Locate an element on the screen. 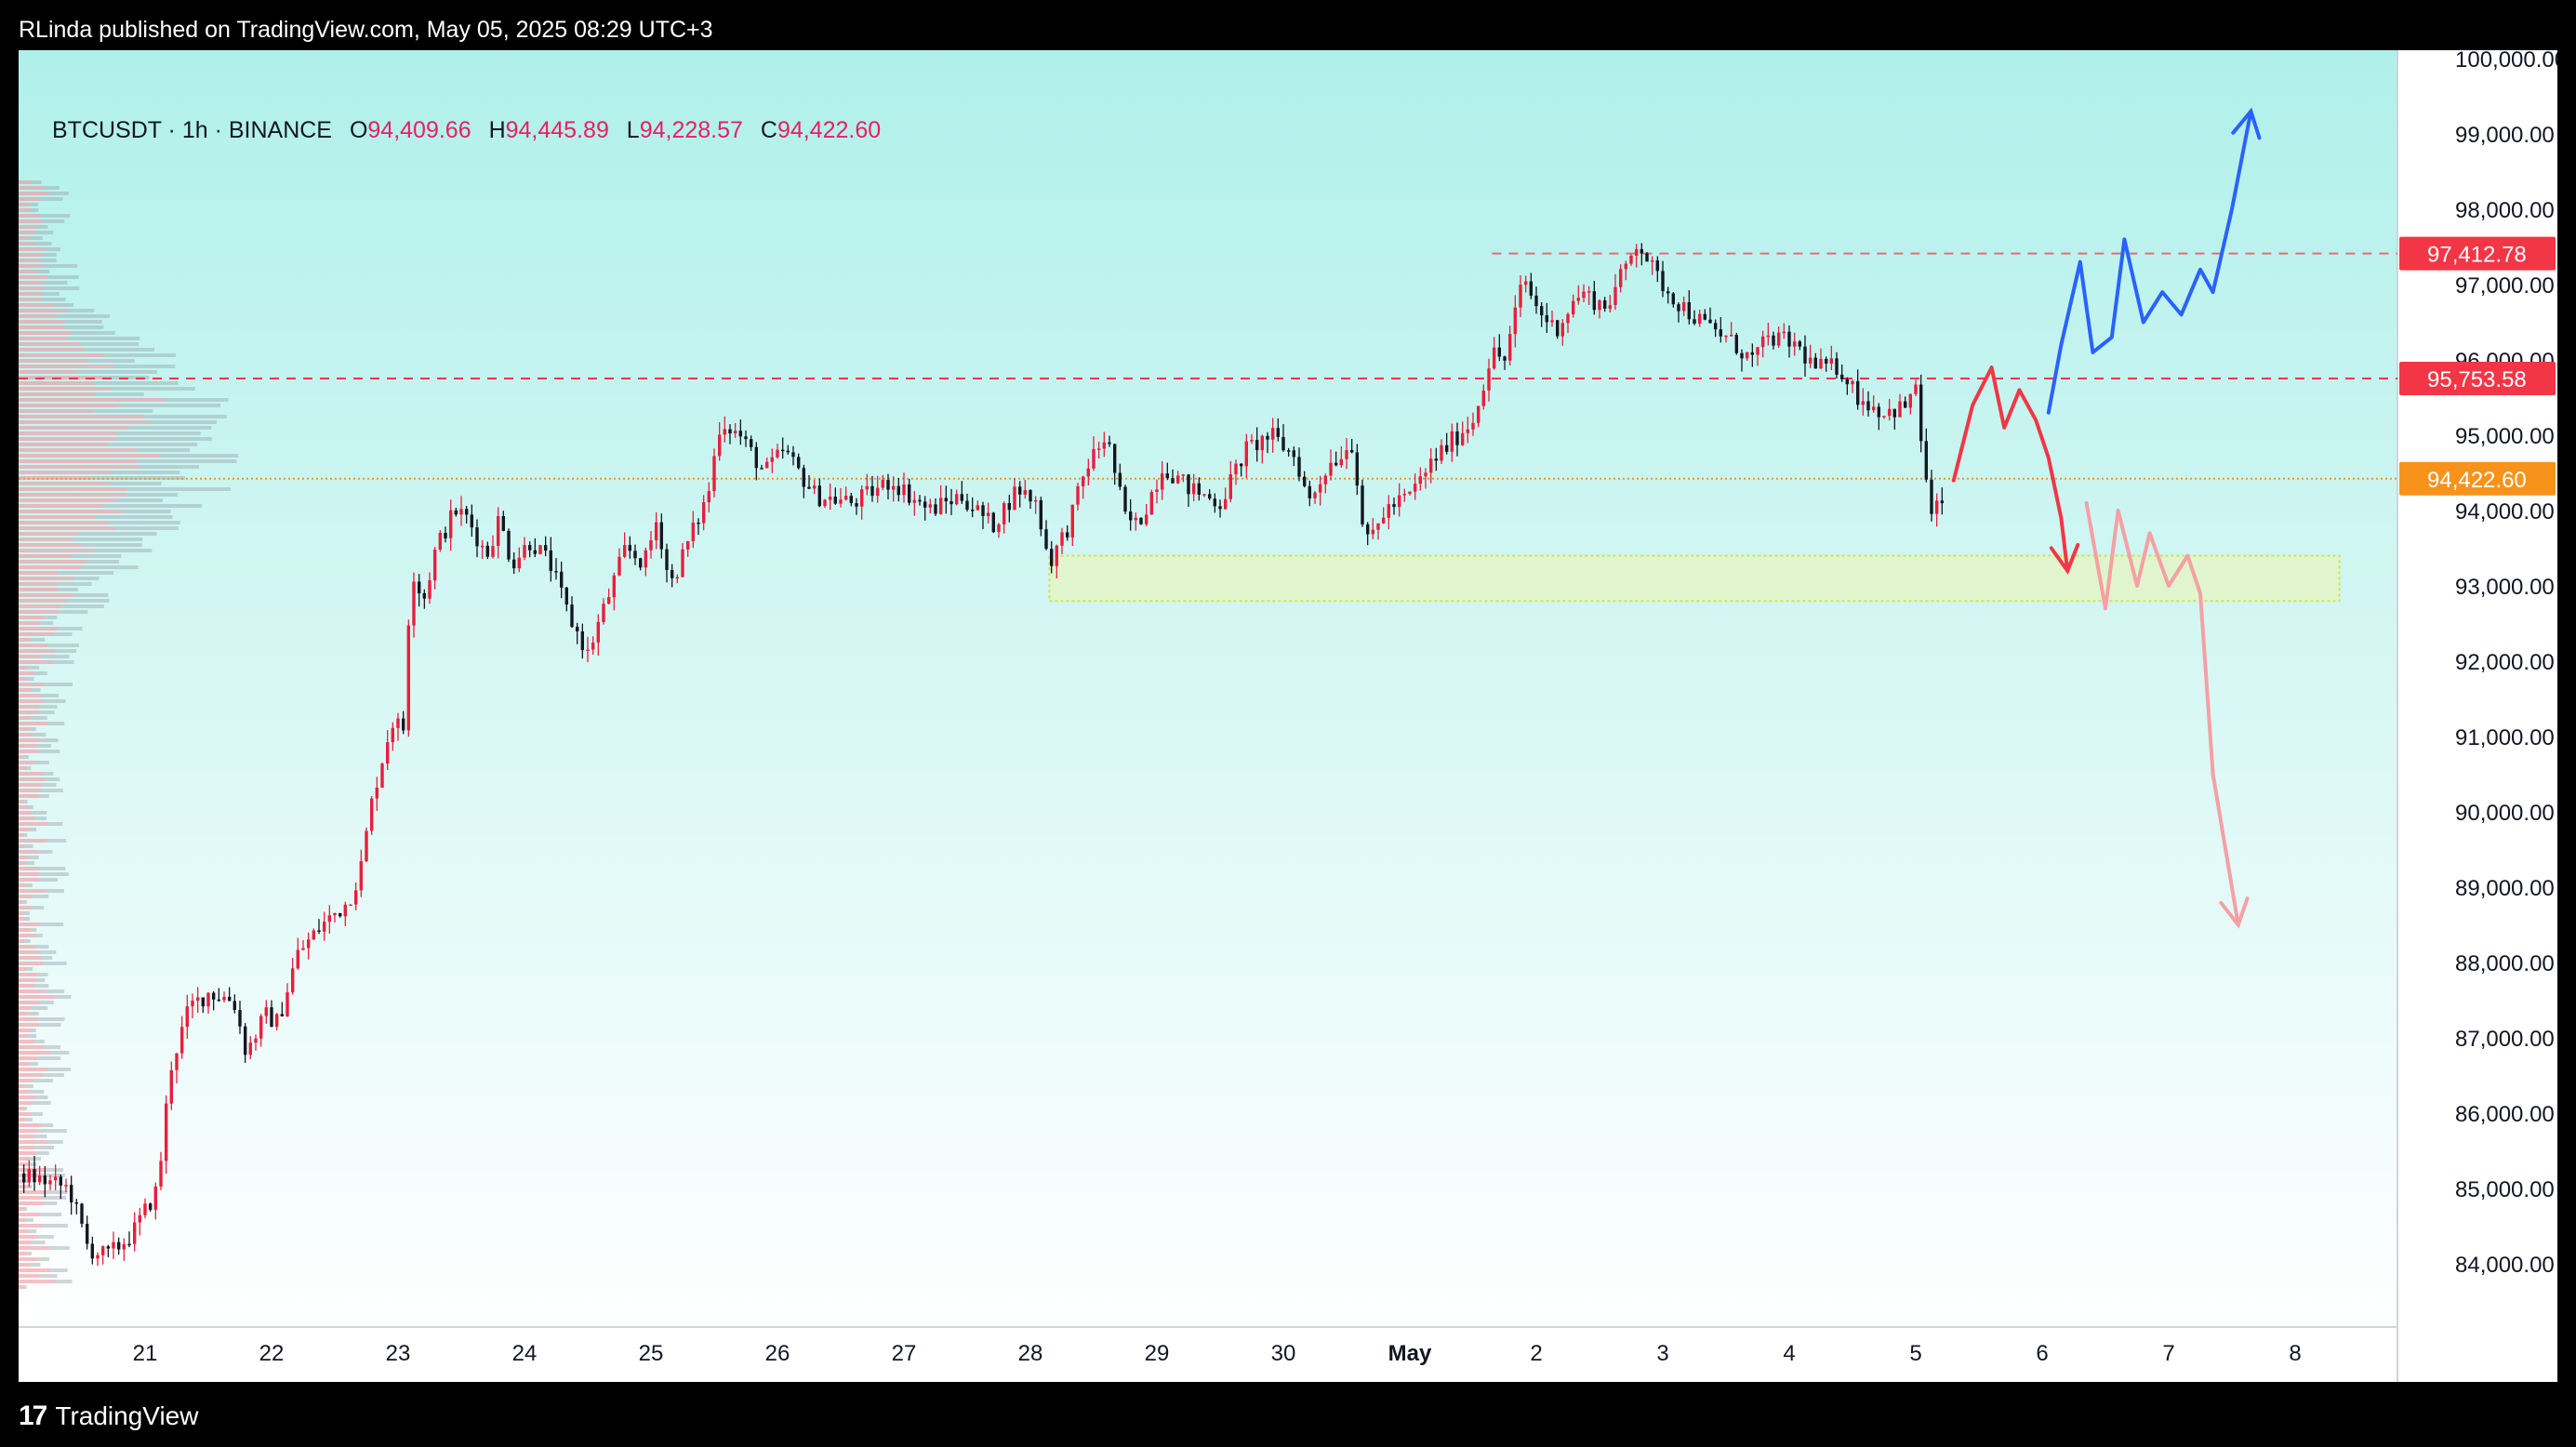 The height and width of the screenshot is (1447, 2576). time-tick-label: 2 is located at coordinates (1536, 1353).